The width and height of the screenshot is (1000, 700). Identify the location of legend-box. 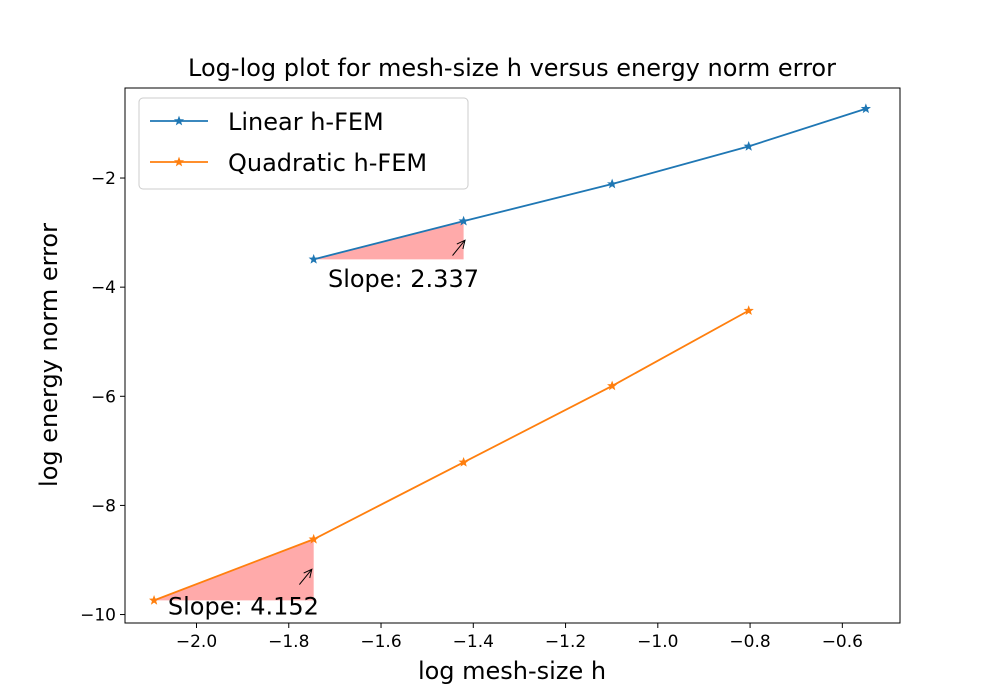
(303, 143).